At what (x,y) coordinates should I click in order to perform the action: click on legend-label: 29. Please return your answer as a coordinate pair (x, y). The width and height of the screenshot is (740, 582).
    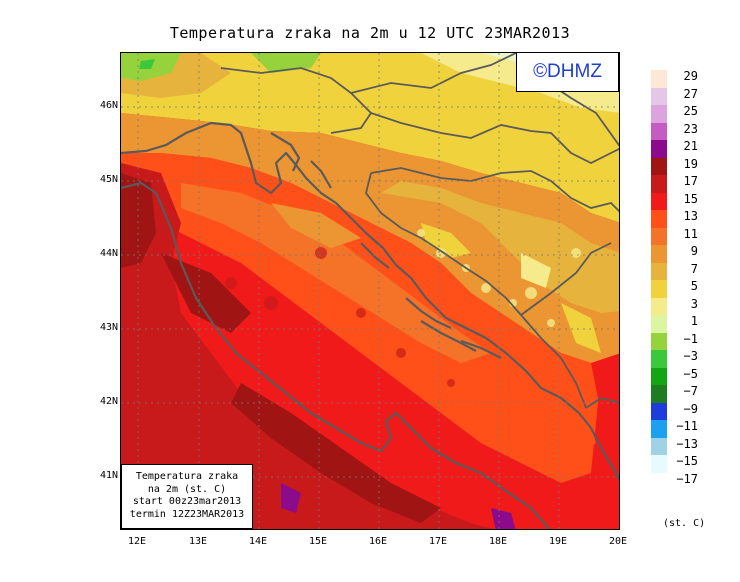
    Looking at the image, I should click on (690, 76).